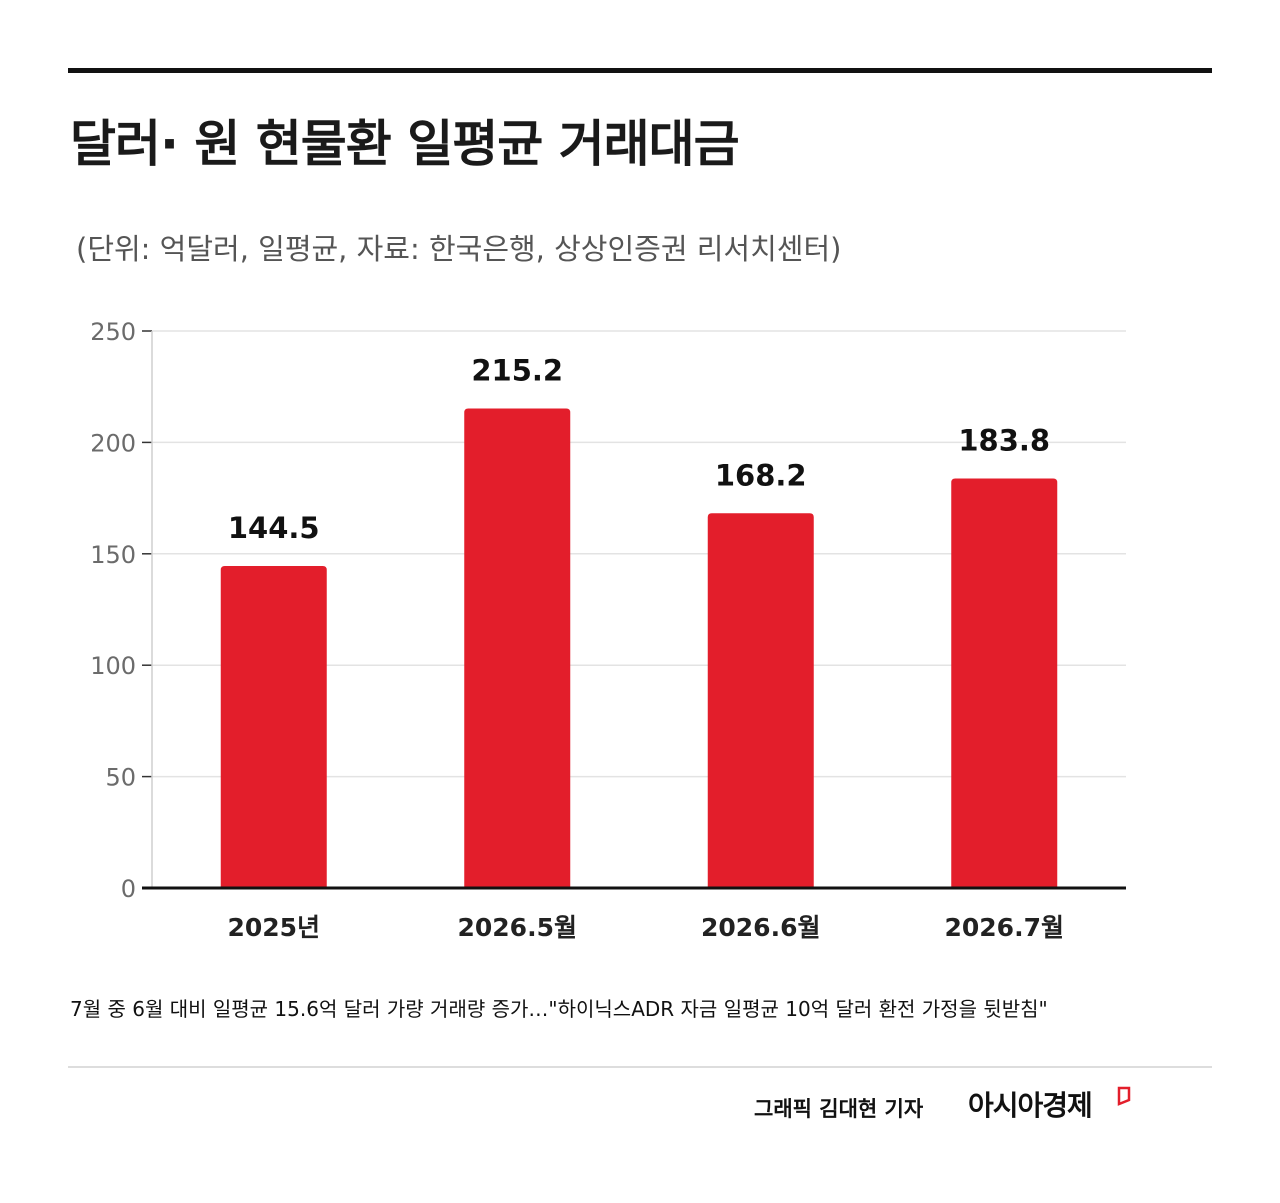  What do you see at coordinates (113, 555) in the screenshot?
I see `y-tick-label: 150` at bounding box center [113, 555].